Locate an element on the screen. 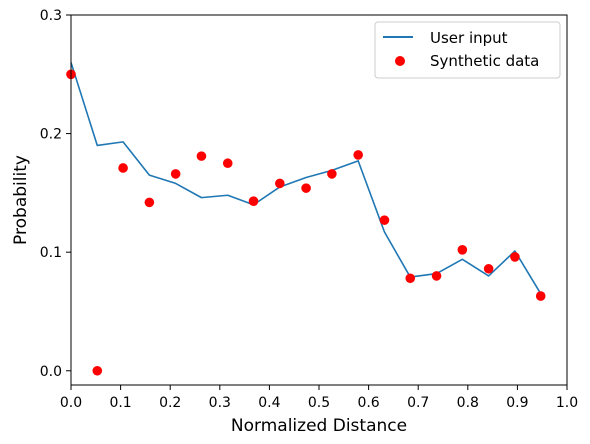 The width and height of the screenshot is (590, 444). x-tick-label: 0.6 is located at coordinates (368, 403).